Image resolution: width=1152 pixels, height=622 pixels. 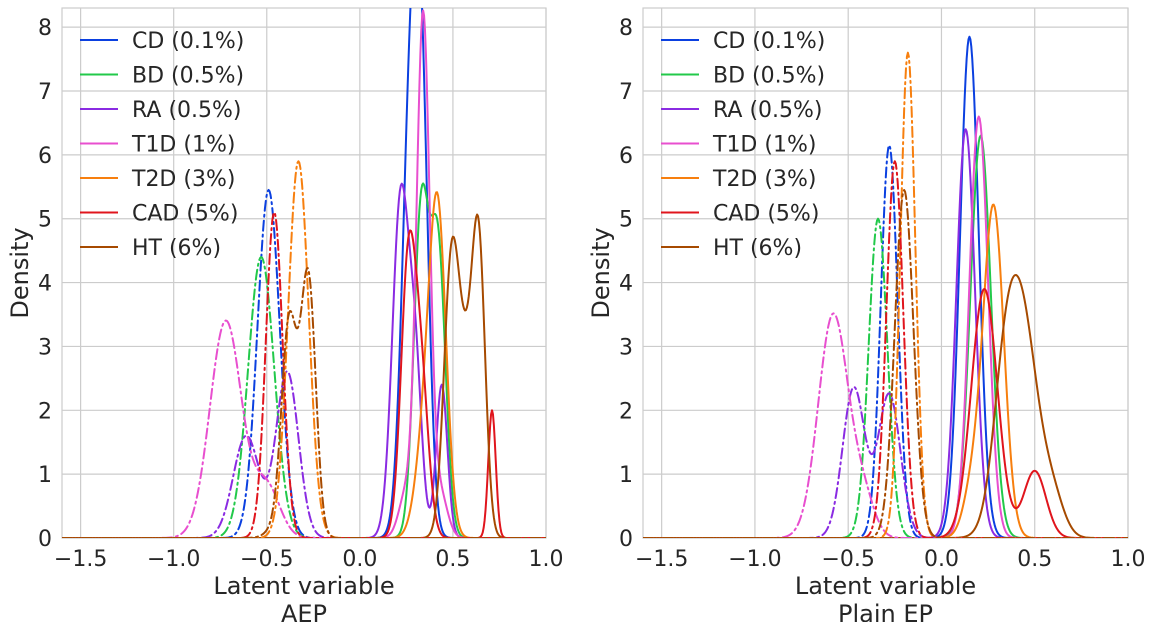 I want to click on x-axis-sublabel: AEP, so click(x=304, y=611).